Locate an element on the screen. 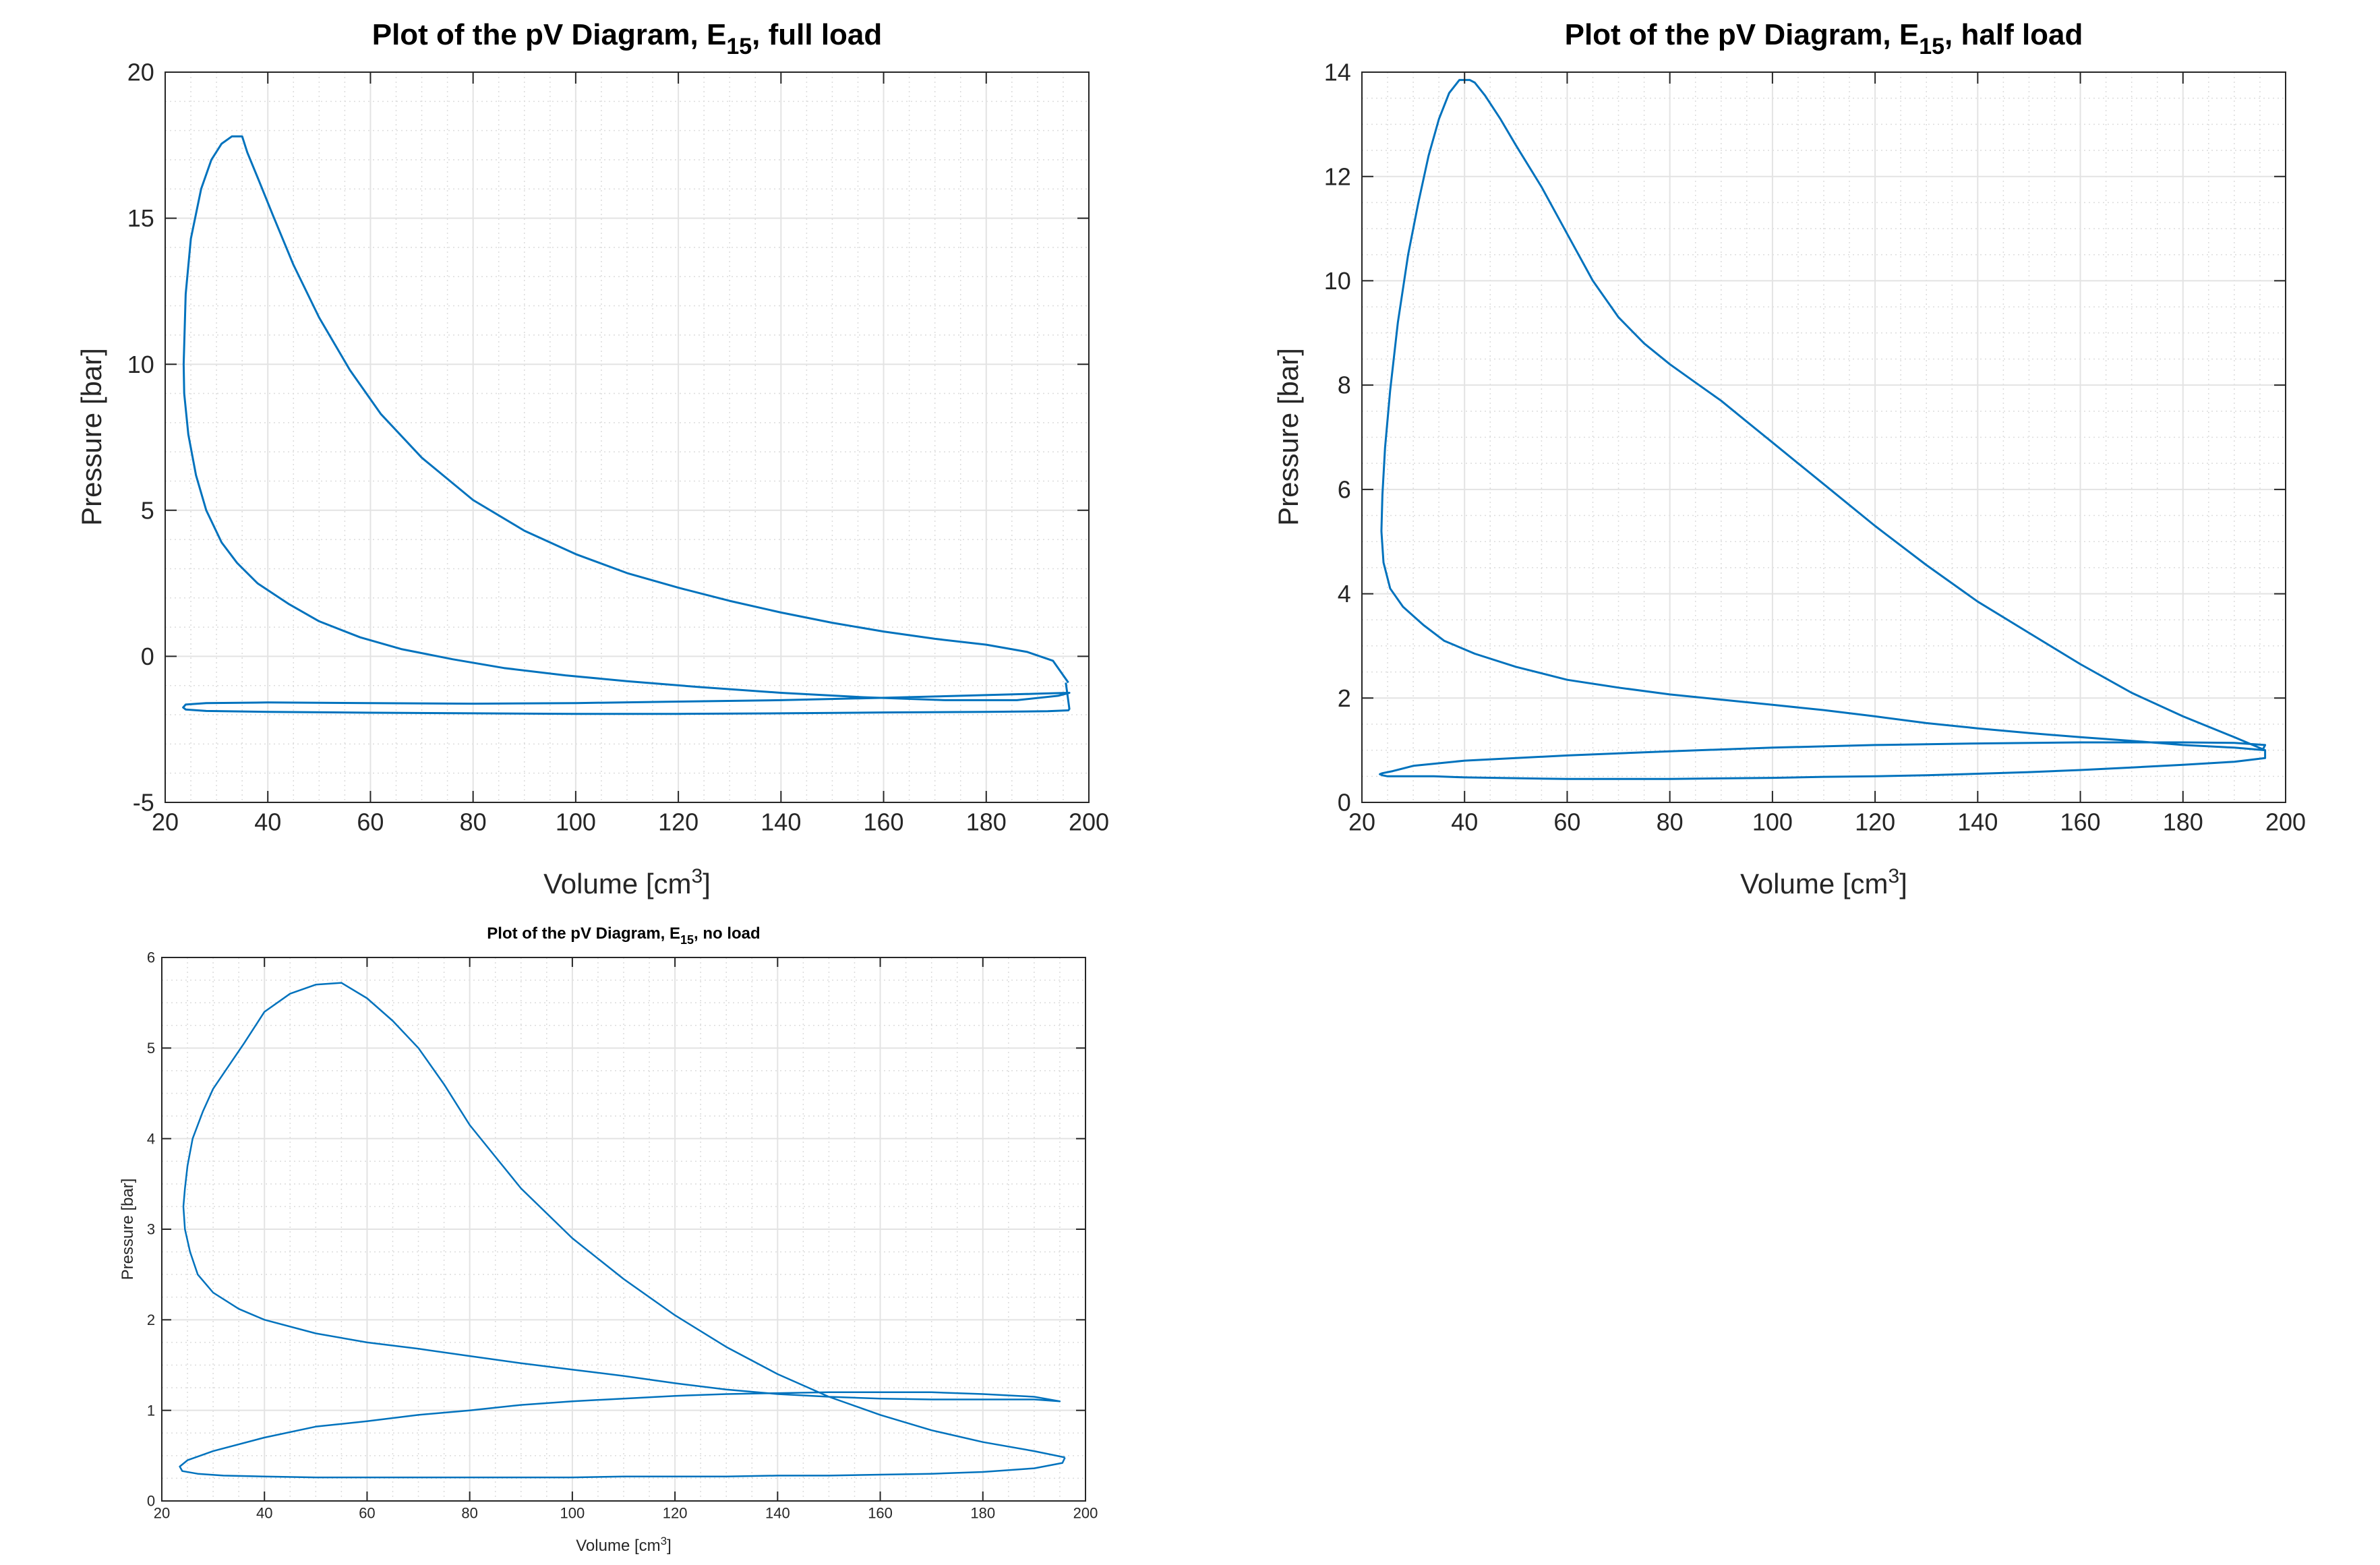 The height and width of the screenshot is (1565, 2380). chart-no-load-series-line is located at coordinates (622, 1231).